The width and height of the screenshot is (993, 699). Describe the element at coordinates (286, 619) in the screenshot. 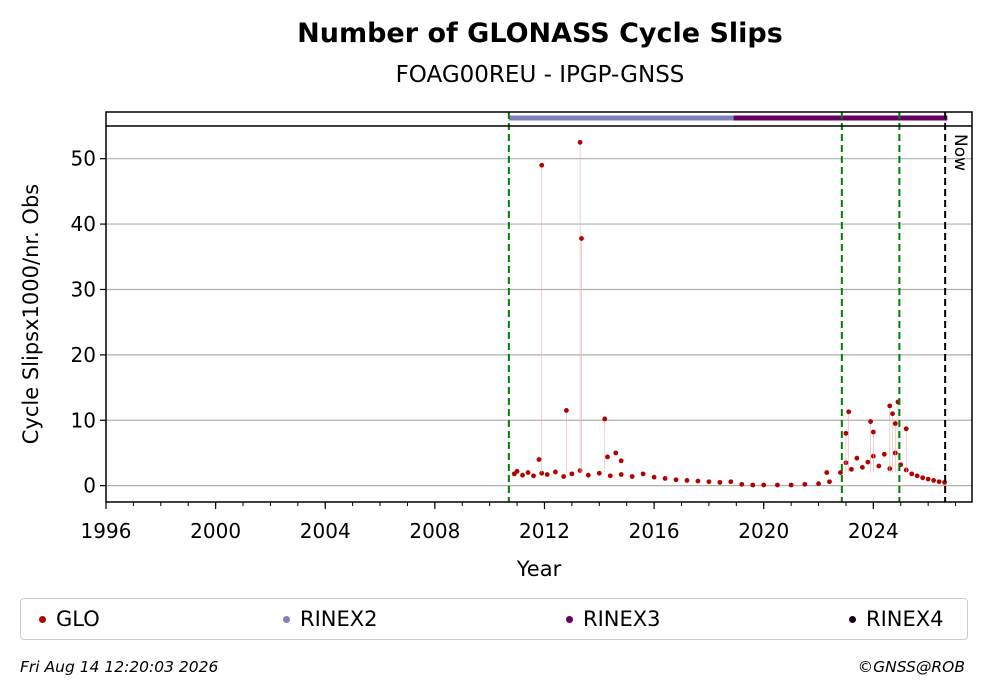

I see `legend-marker-rinex2` at that location.